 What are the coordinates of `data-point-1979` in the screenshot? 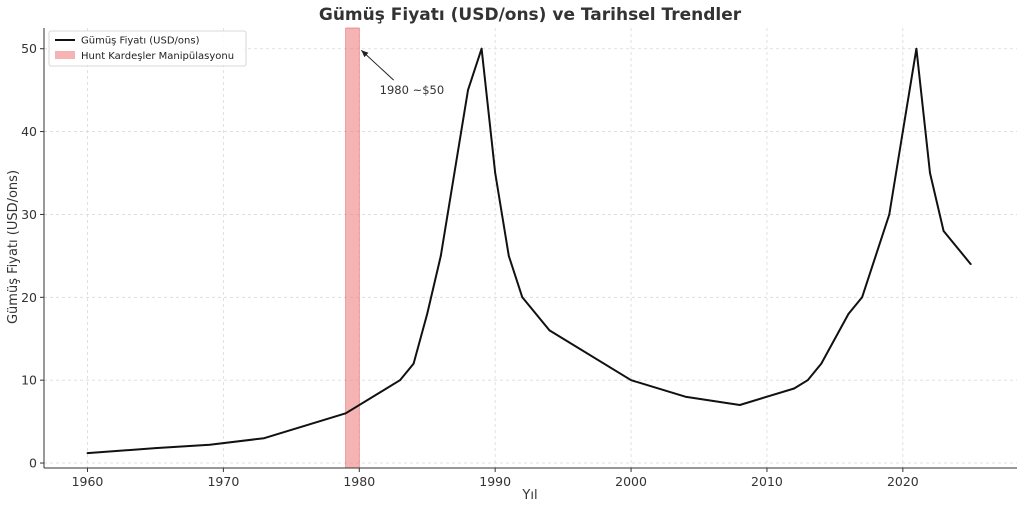 It's located at (345, 413).